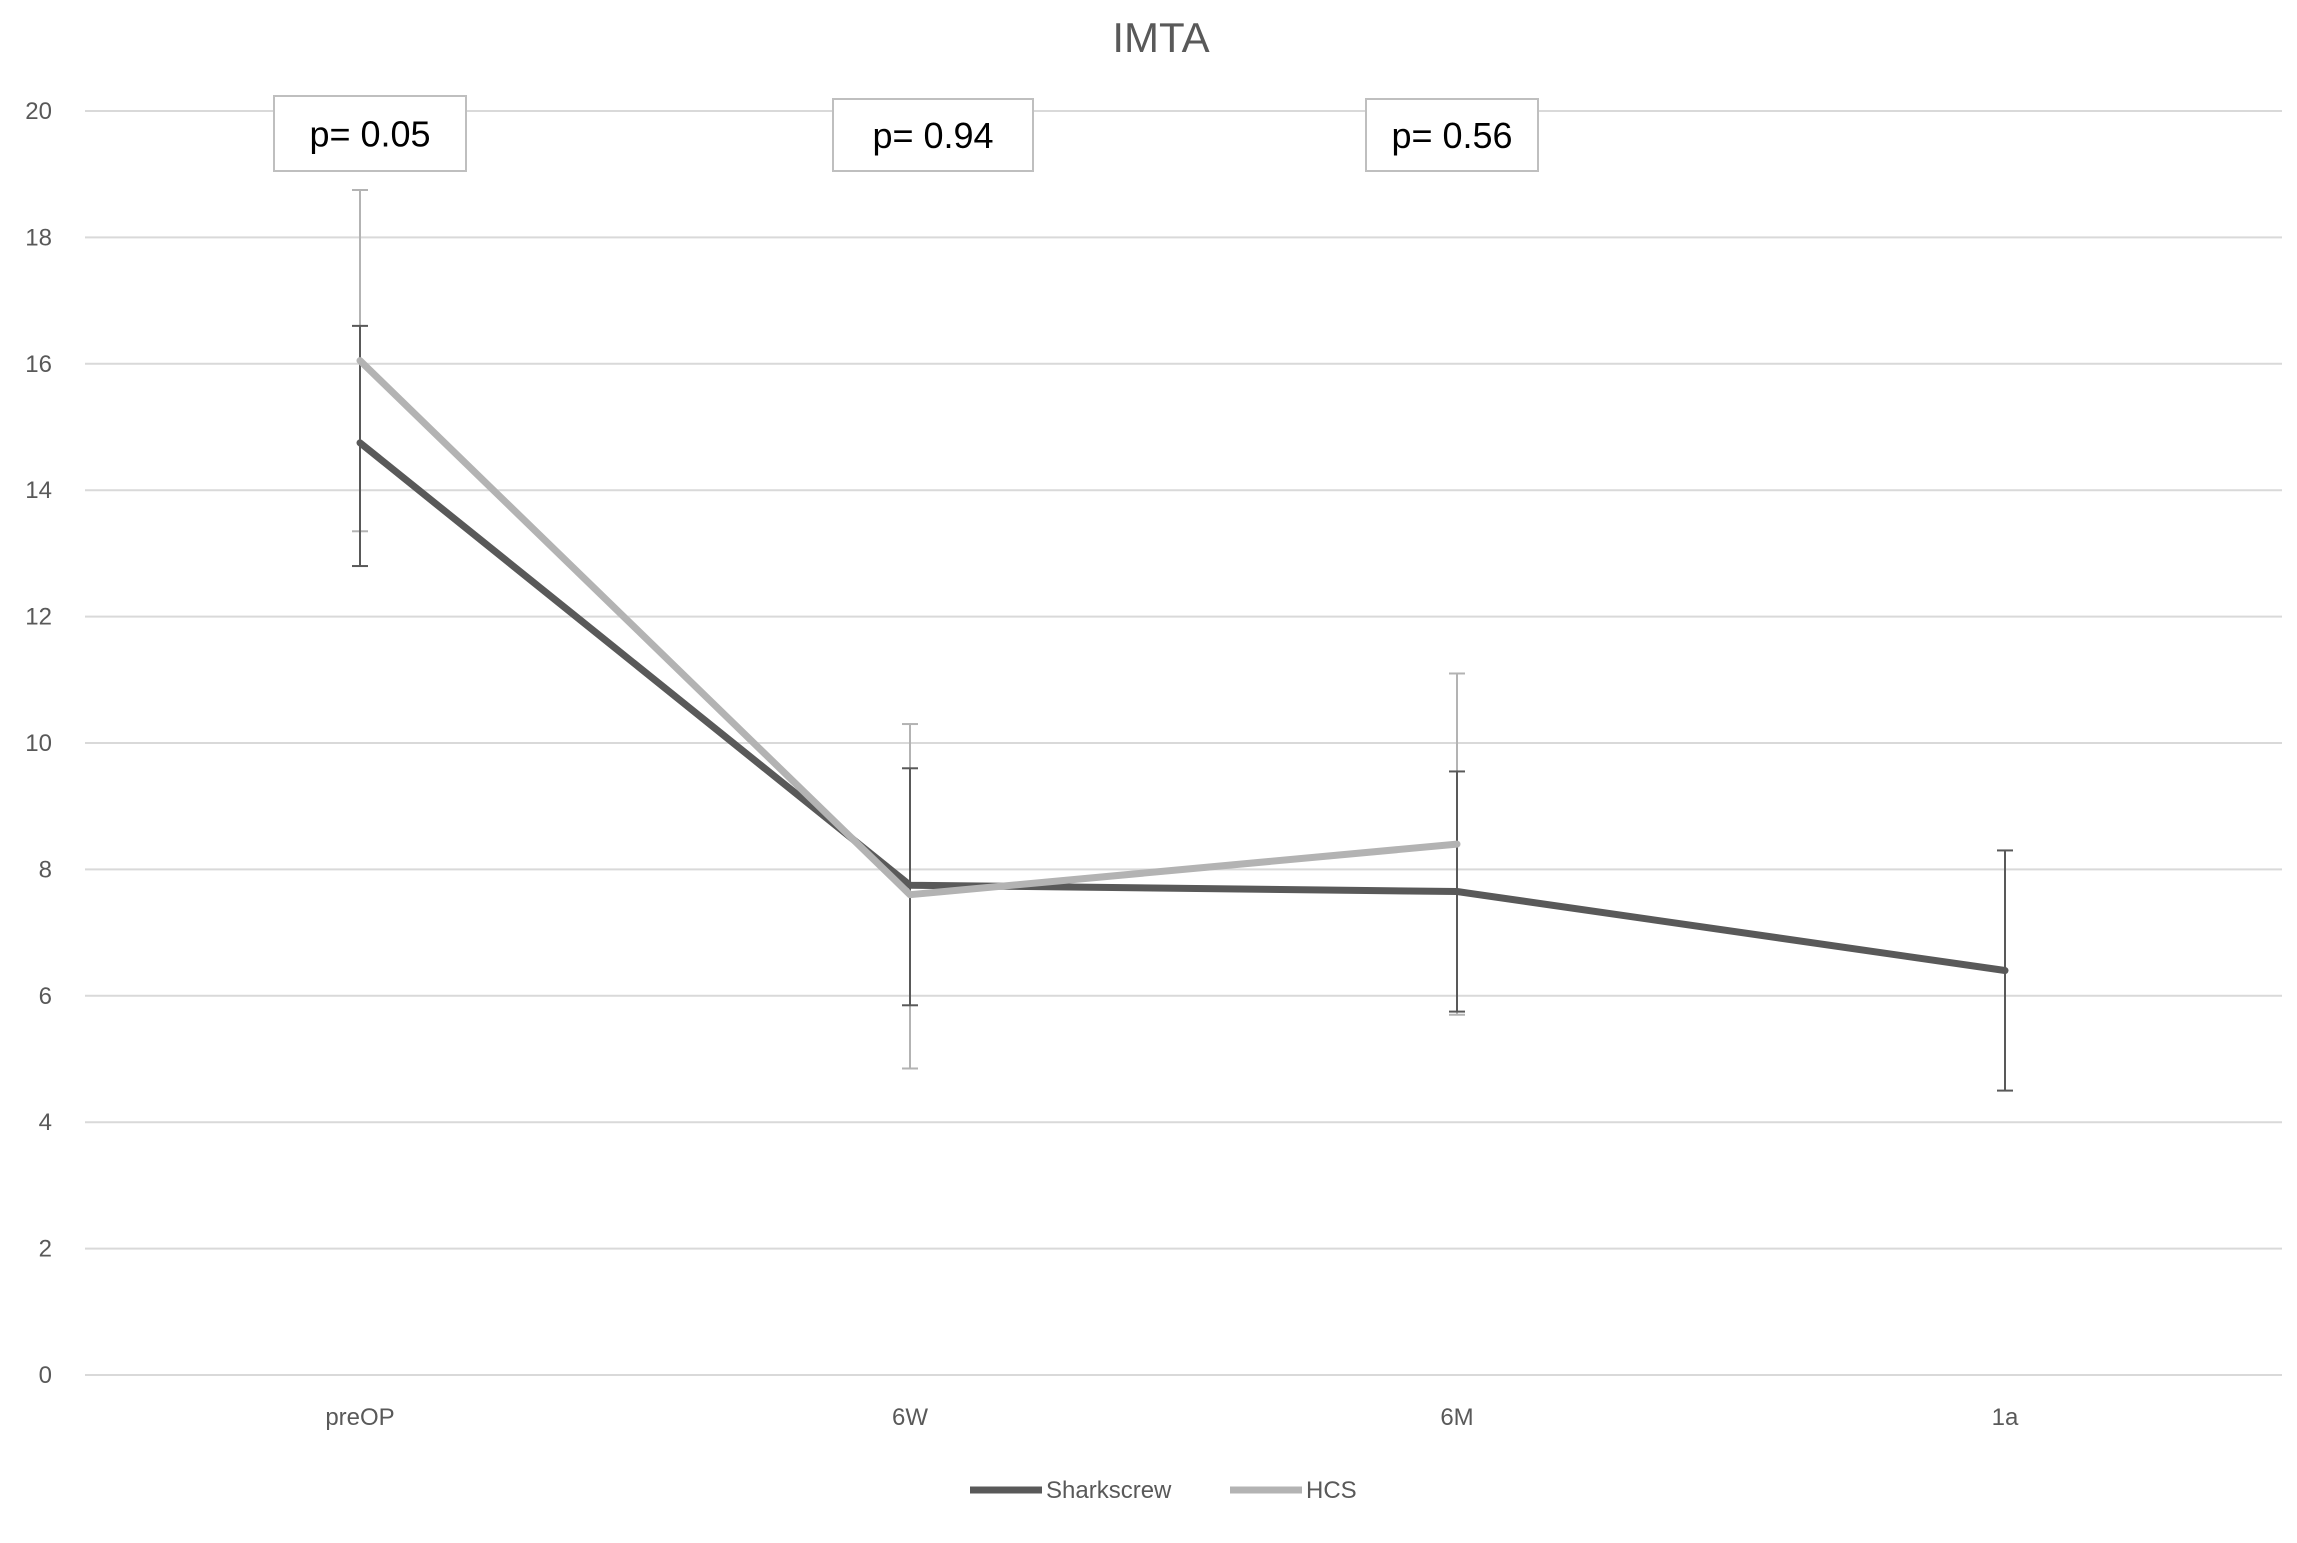  What do you see at coordinates (45, 1122) in the screenshot?
I see `y-tick-label: 4` at bounding box center [45, 1122].